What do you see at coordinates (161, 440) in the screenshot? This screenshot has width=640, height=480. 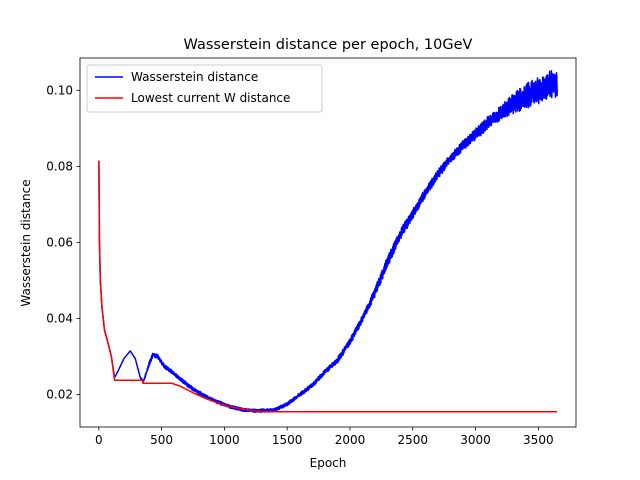 I see `x-tick-label: 500` at bounding box center [161, 440].